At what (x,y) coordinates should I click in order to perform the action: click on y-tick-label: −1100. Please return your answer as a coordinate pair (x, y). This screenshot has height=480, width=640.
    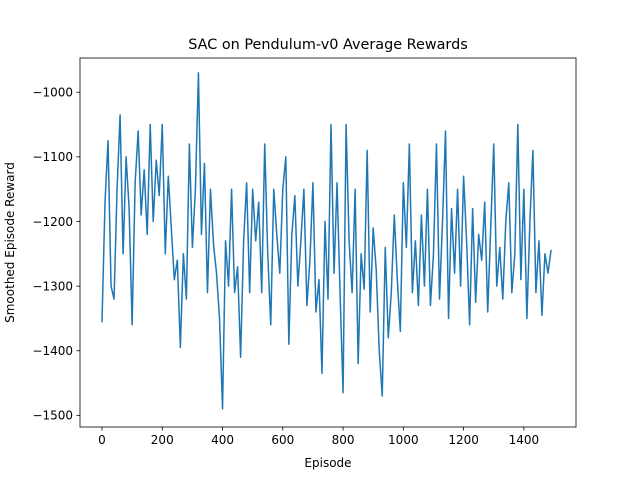
    Looking at the image, I should click on (52, 157).